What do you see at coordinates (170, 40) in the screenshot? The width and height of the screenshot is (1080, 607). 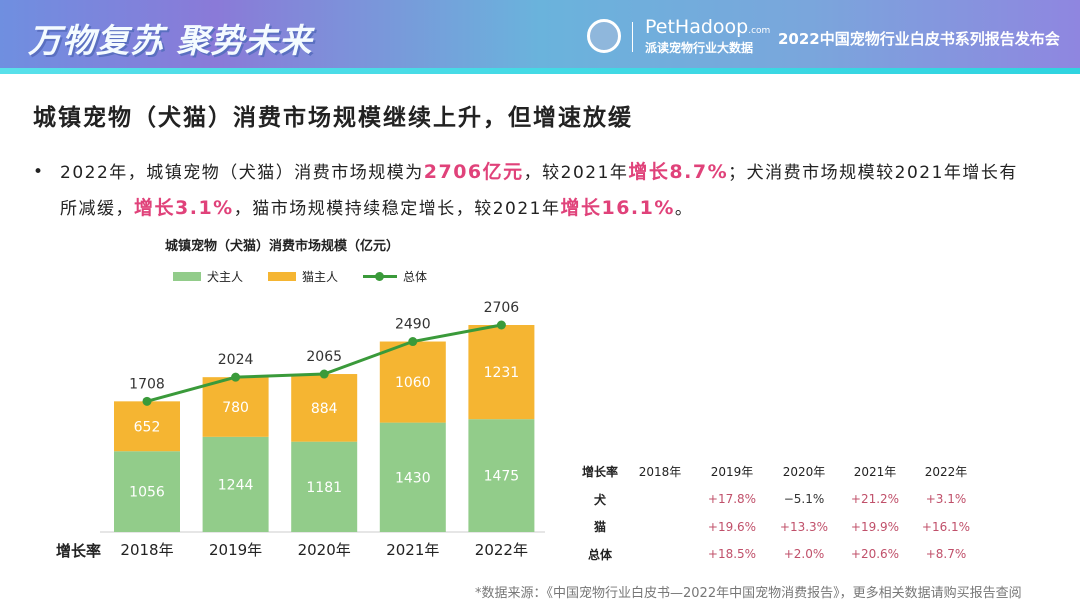 I see `slogan: 万物复苏 聚势未来` at bounding box center [170, 40].